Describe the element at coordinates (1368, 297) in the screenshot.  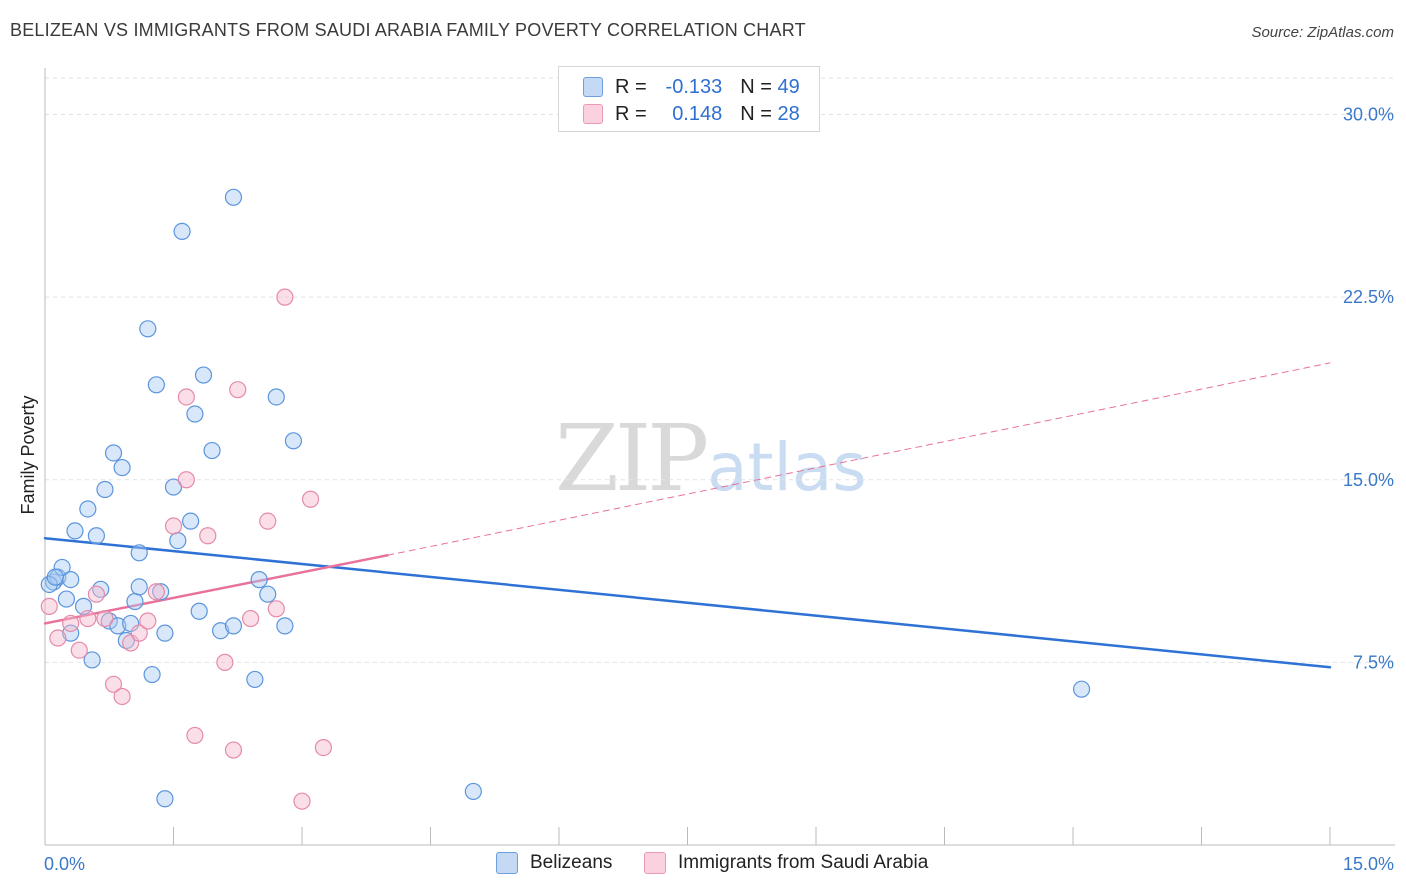
I see `y-tick-label: 22.5%` at that location.